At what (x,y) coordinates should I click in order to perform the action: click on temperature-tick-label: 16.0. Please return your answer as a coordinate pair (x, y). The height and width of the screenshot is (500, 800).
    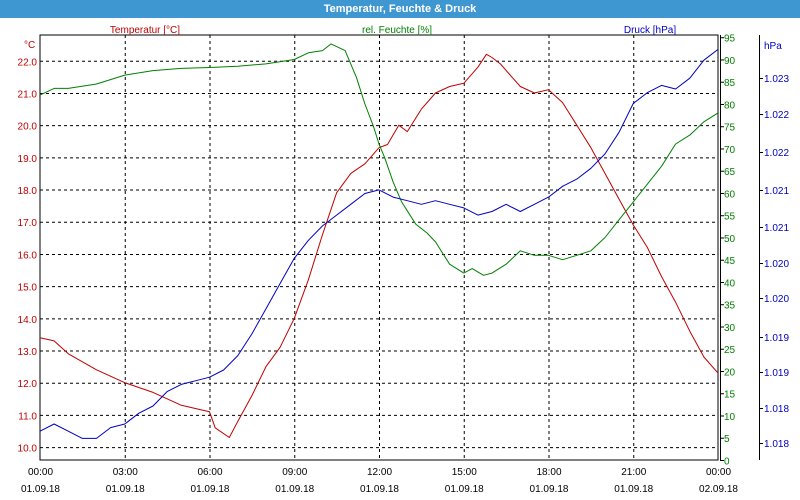
    Looking at the image, I should click on (28, 255).